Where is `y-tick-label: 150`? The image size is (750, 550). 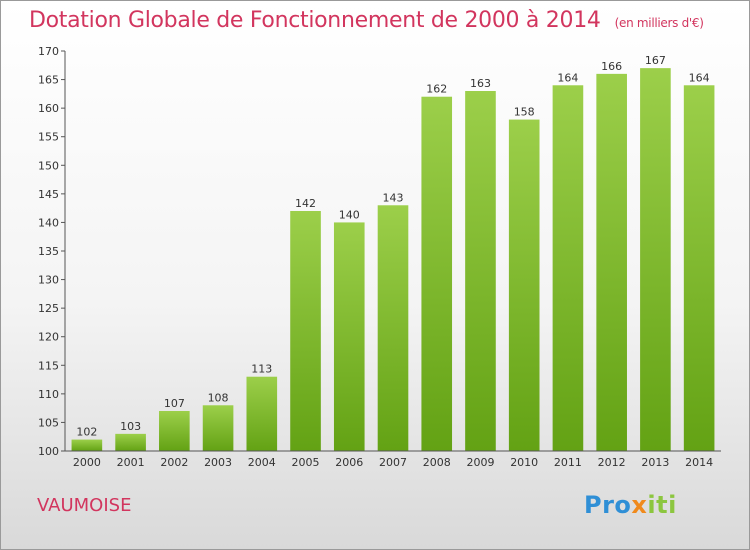 y-tick-label: 150 is located at coordinates (48, 165).